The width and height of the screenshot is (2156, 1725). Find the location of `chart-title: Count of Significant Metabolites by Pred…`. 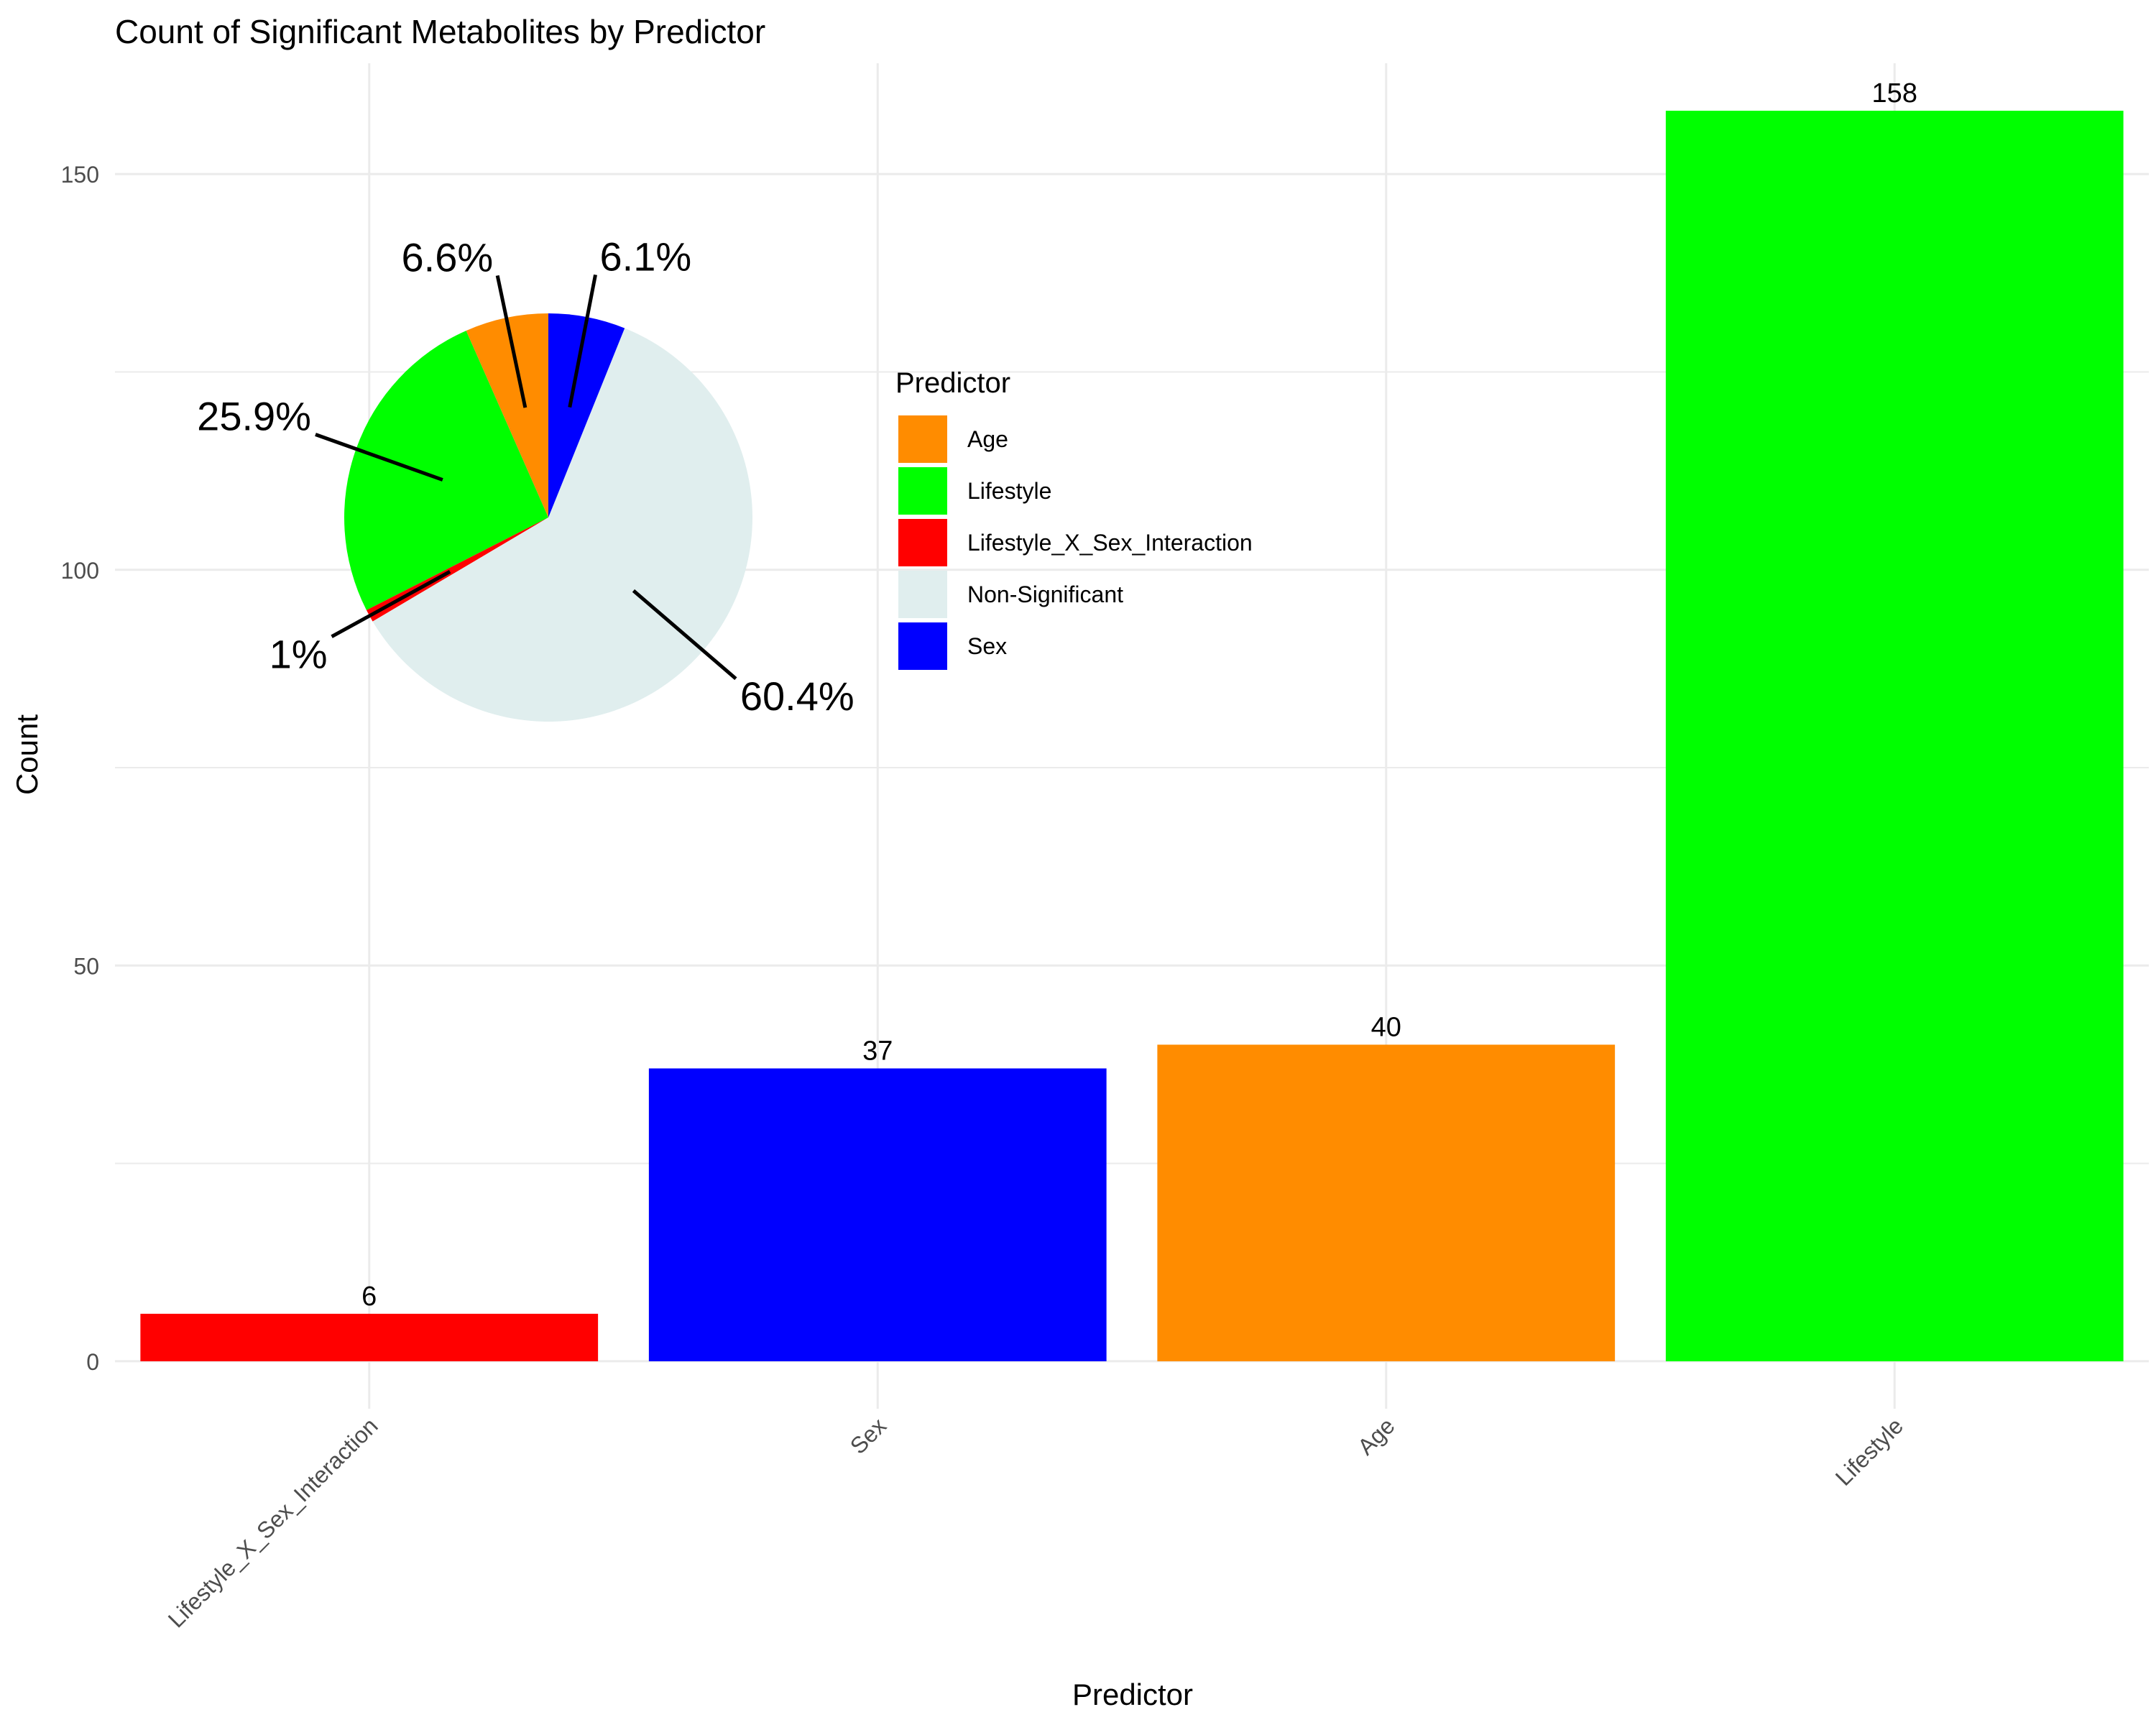

chart-title: Count of Significant Metabolites by Pred… is located at coordinates (440, 31).